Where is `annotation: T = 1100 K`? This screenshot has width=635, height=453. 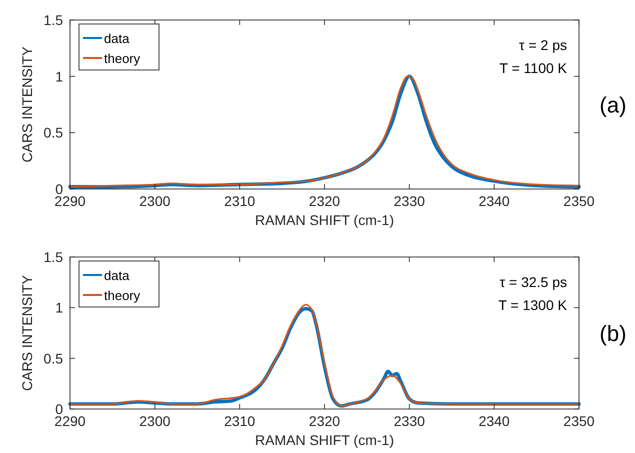
annotation: T = 1100 K is located at coordinates (533, 68).